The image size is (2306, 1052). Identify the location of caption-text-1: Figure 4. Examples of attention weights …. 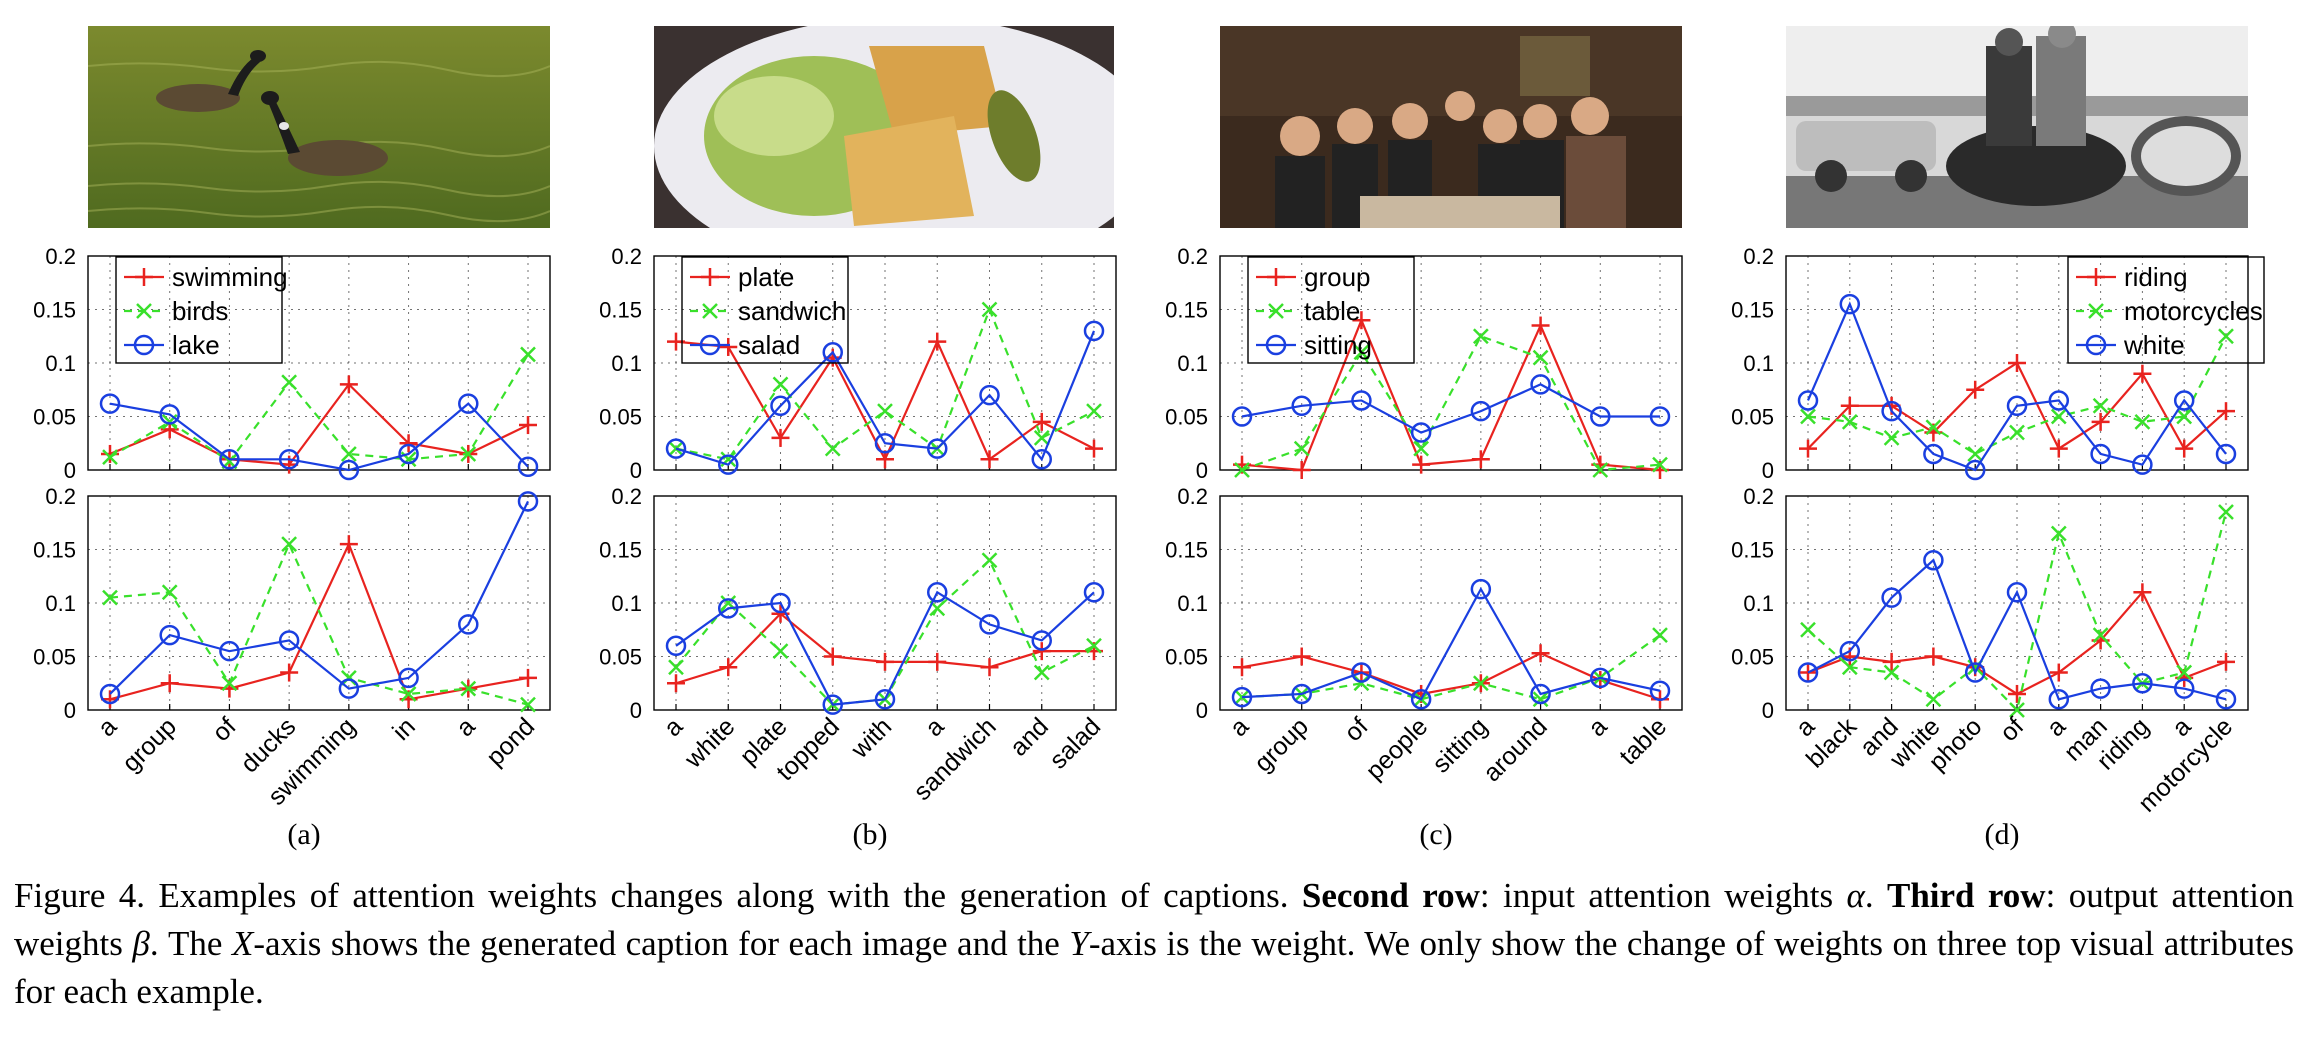
(658, 895).